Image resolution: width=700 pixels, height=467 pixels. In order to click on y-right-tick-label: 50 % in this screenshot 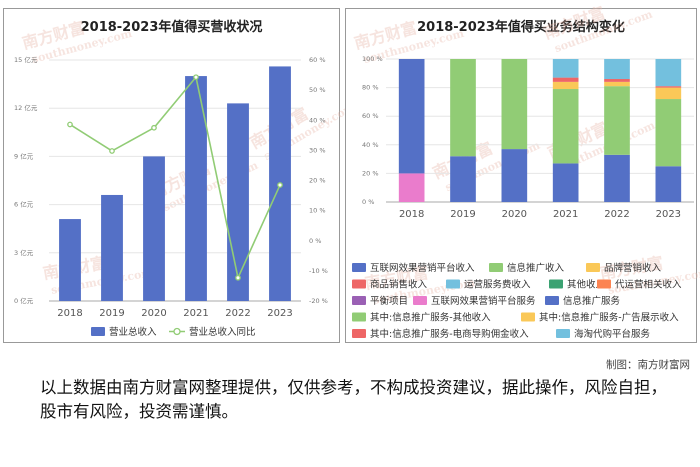, I will do `click(317, 90)`.